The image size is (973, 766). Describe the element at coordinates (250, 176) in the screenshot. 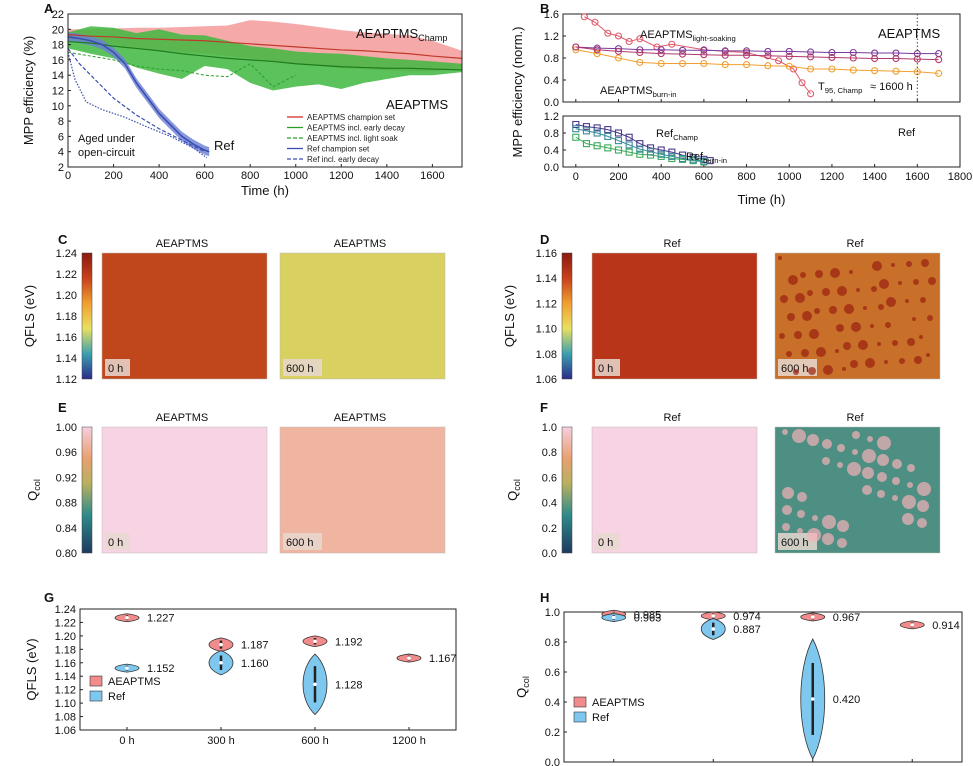

I see `x-tick-label: 800` at that location.